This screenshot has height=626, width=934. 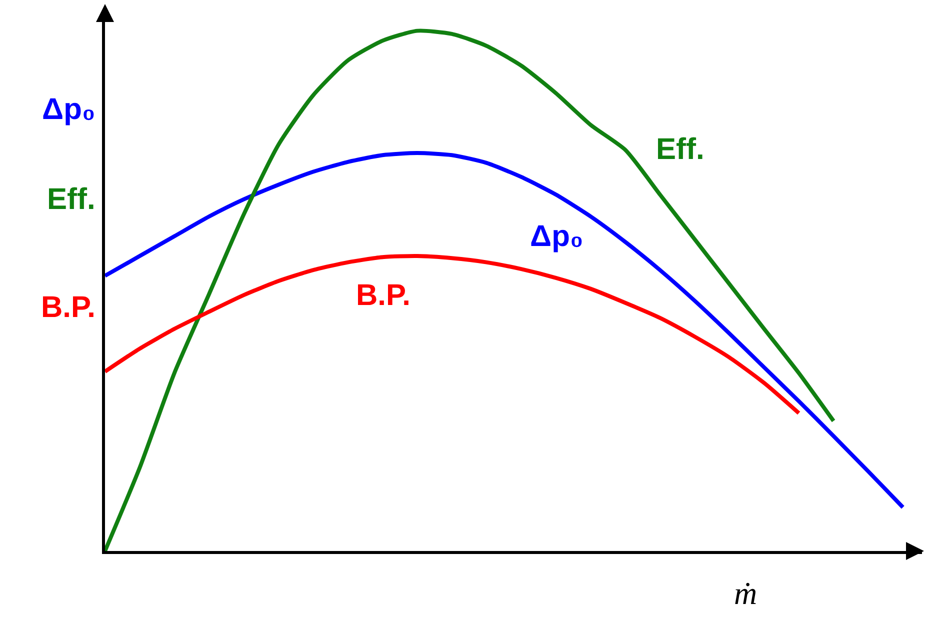 I want to click on series-label: B.P., so click(x=383, y=295).